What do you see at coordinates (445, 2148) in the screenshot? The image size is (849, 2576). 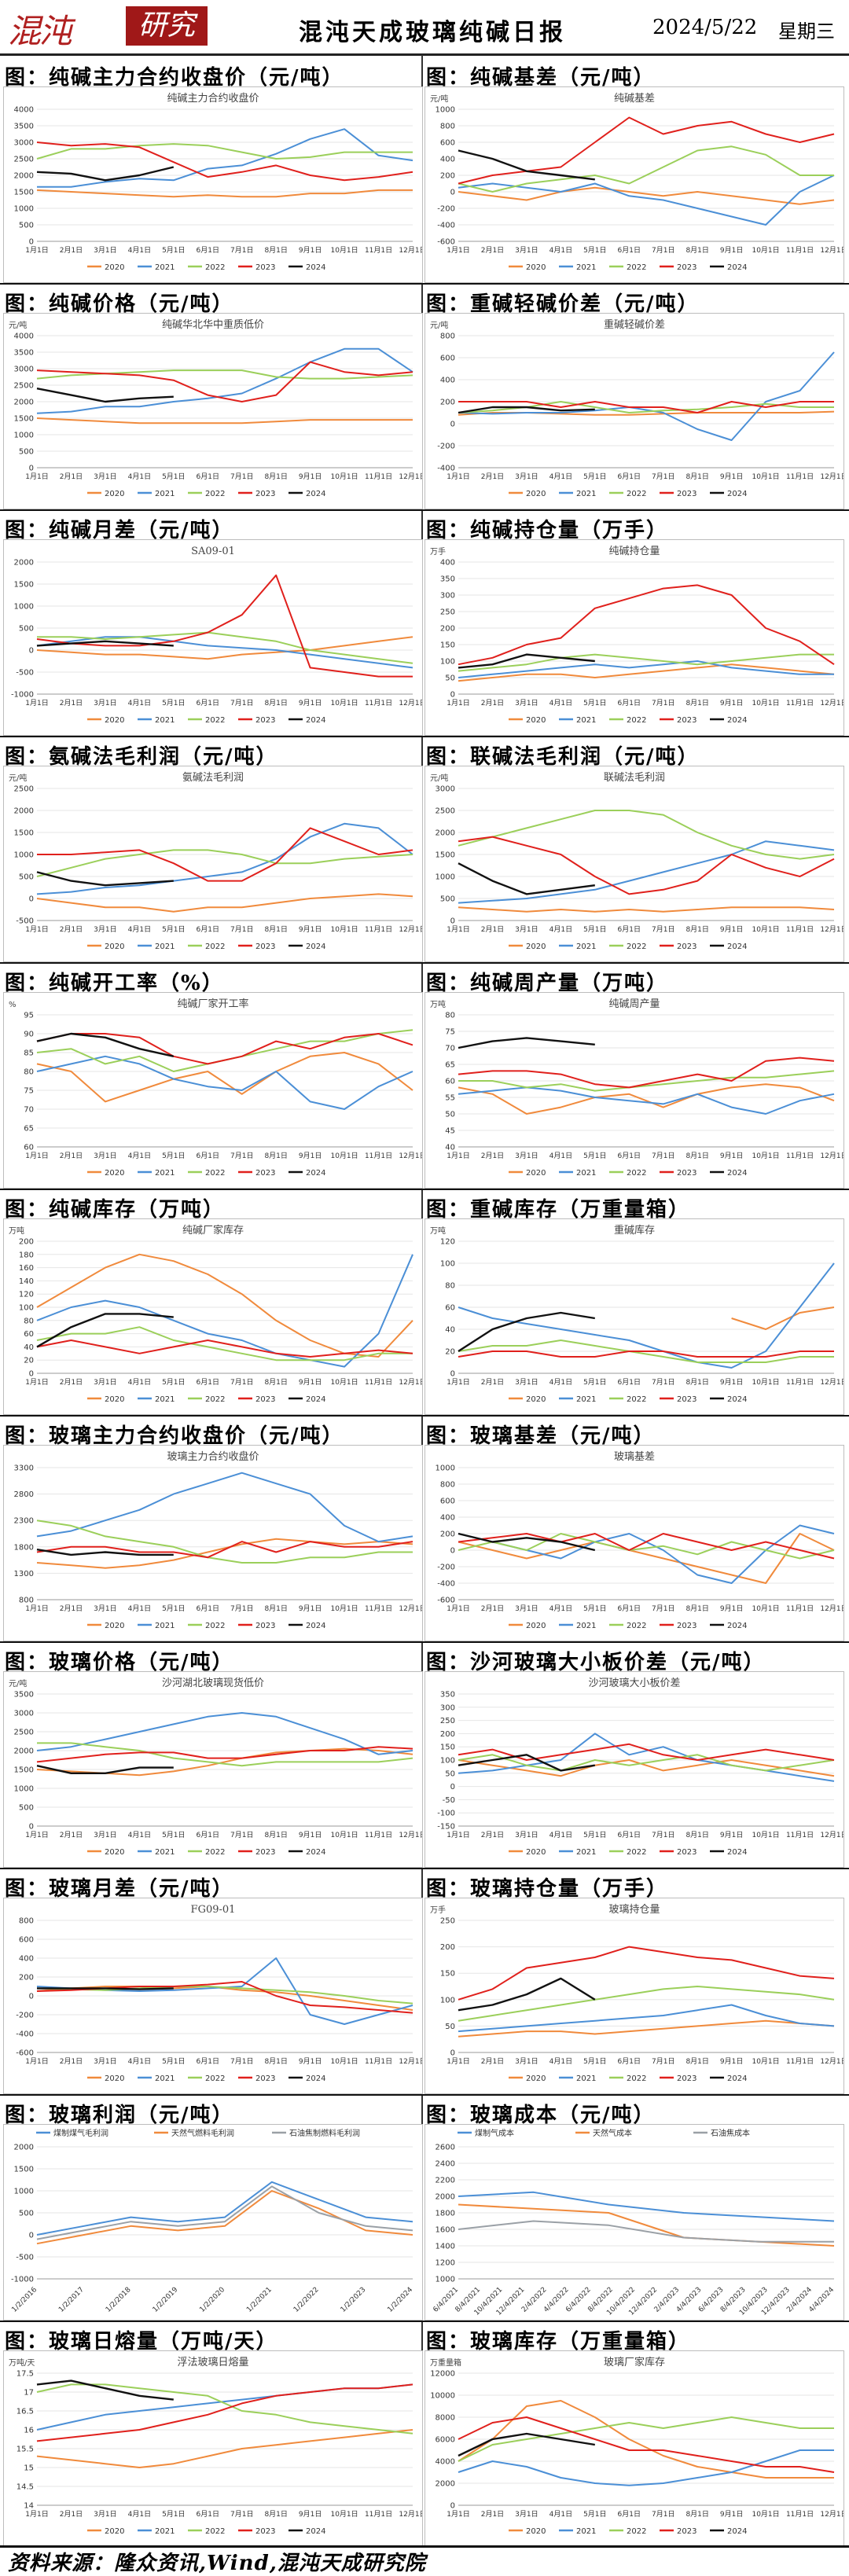 I see `y-tick-label: 2600` at bounding box center [445, 2148].